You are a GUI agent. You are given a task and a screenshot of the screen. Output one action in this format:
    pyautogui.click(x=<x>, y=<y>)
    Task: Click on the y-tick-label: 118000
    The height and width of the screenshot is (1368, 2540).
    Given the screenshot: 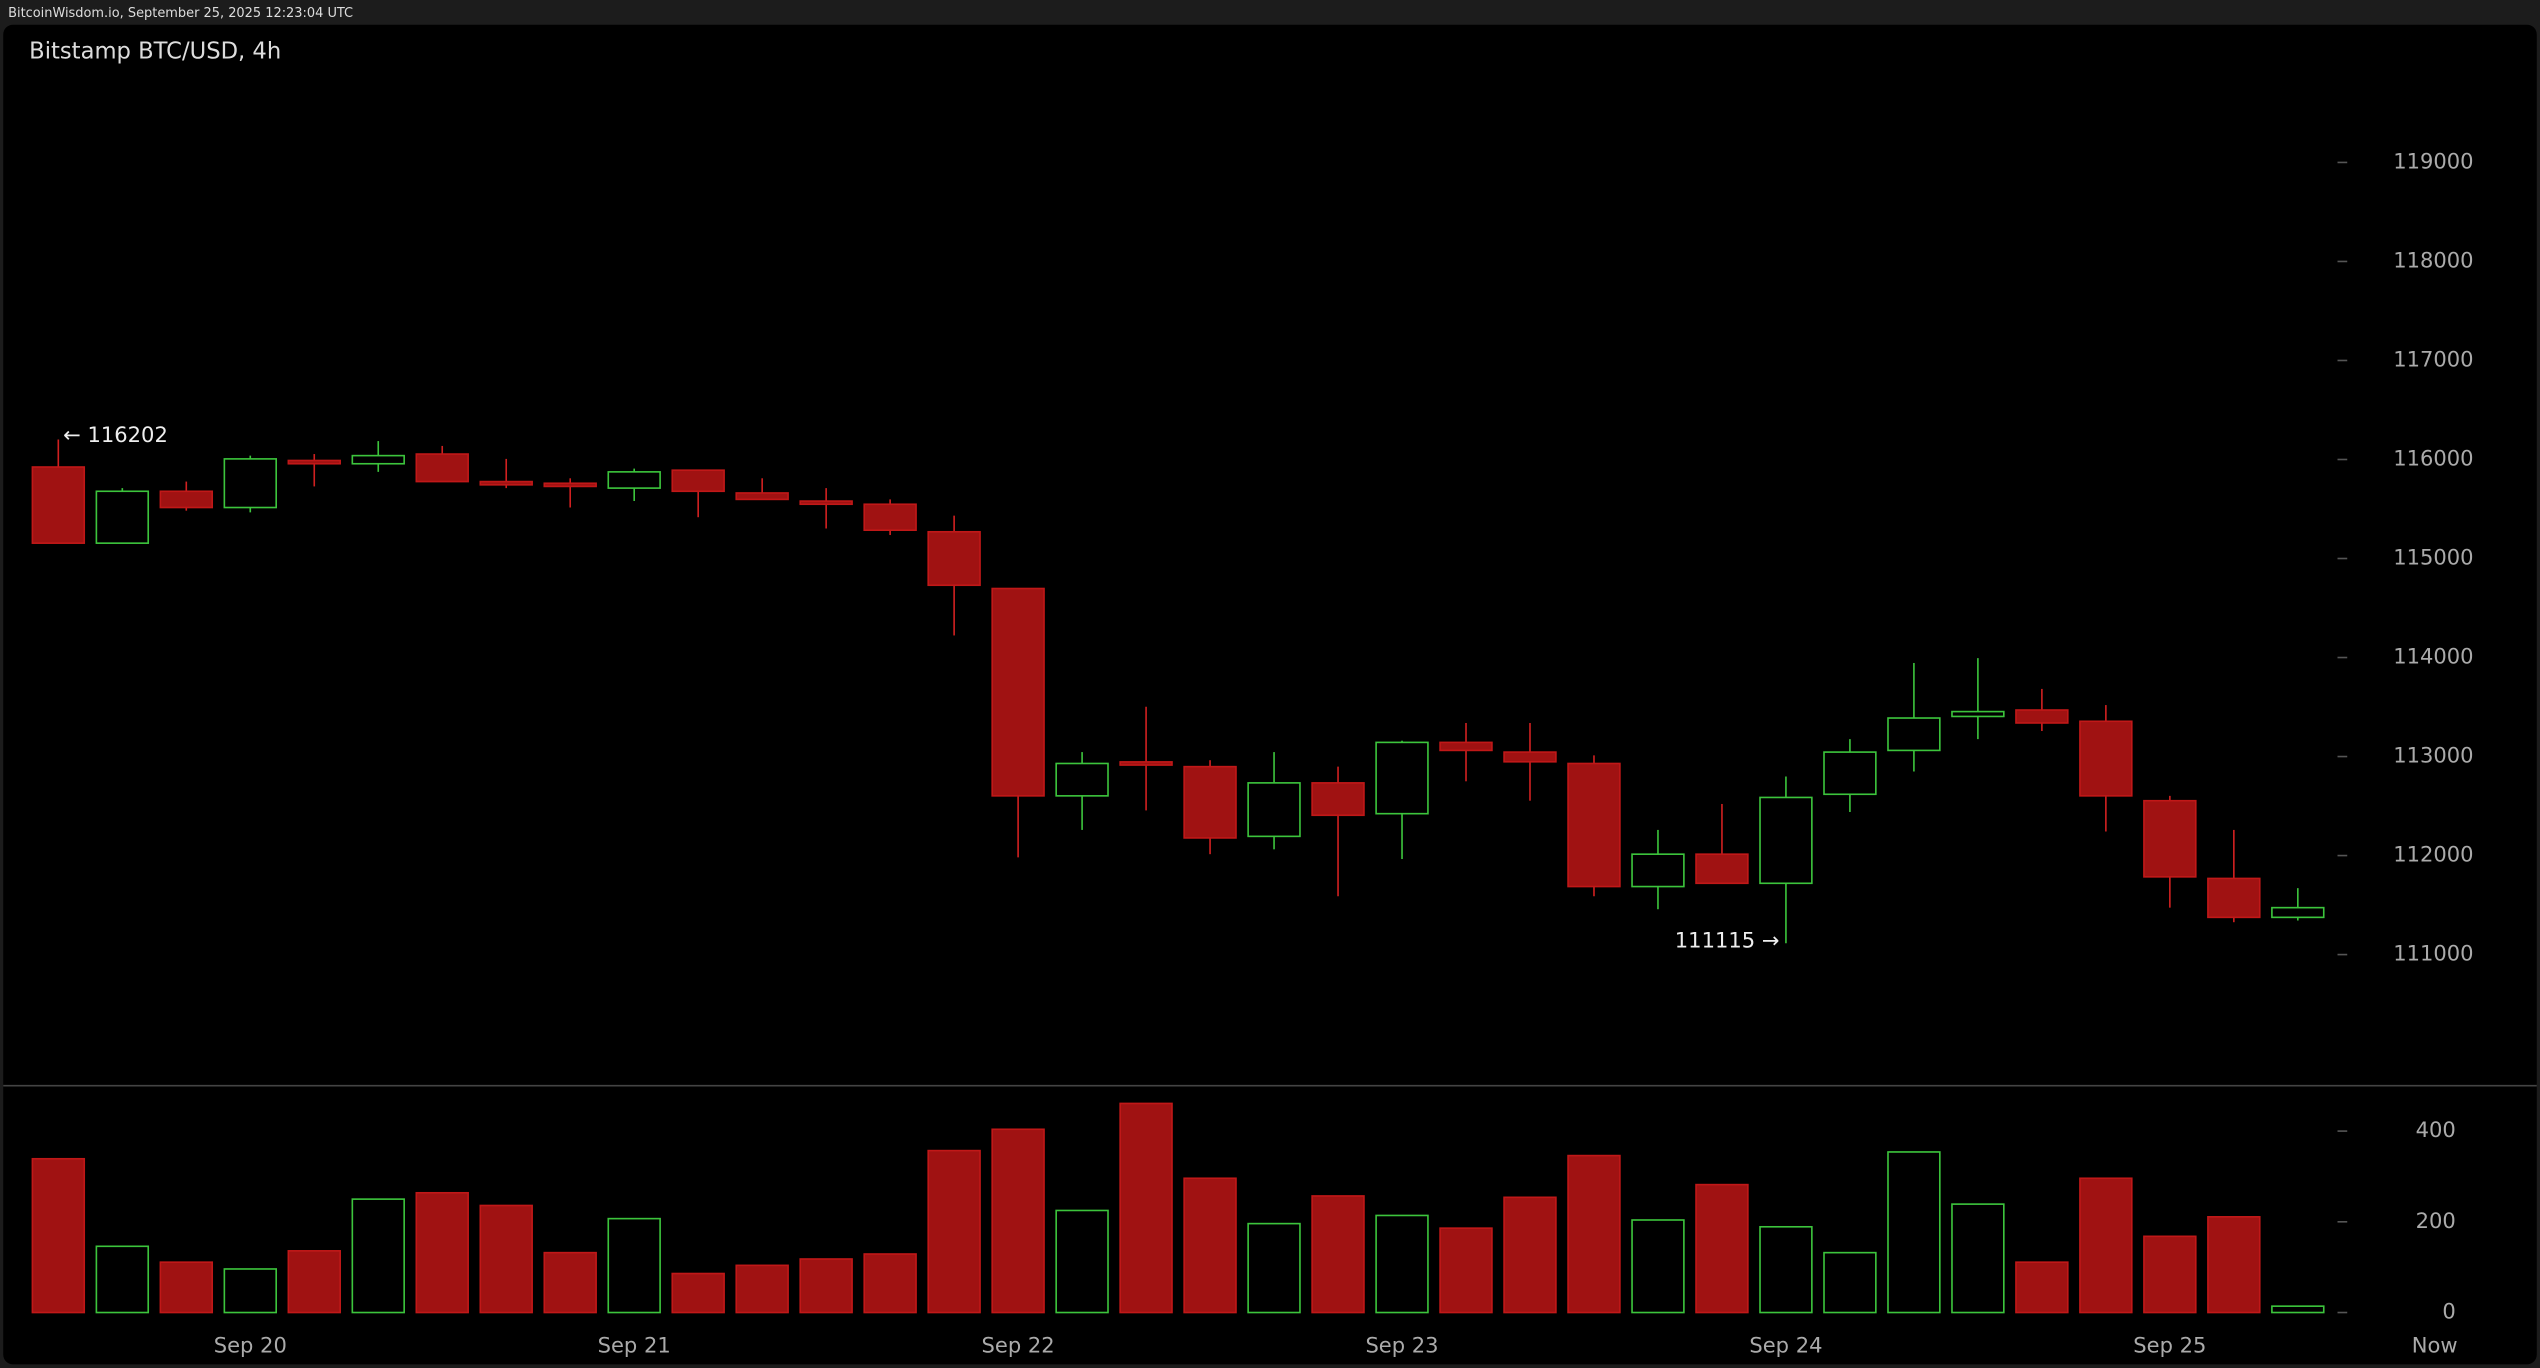 What is the action you would take?
    pyautogui.click(x=2433, y=259)
    